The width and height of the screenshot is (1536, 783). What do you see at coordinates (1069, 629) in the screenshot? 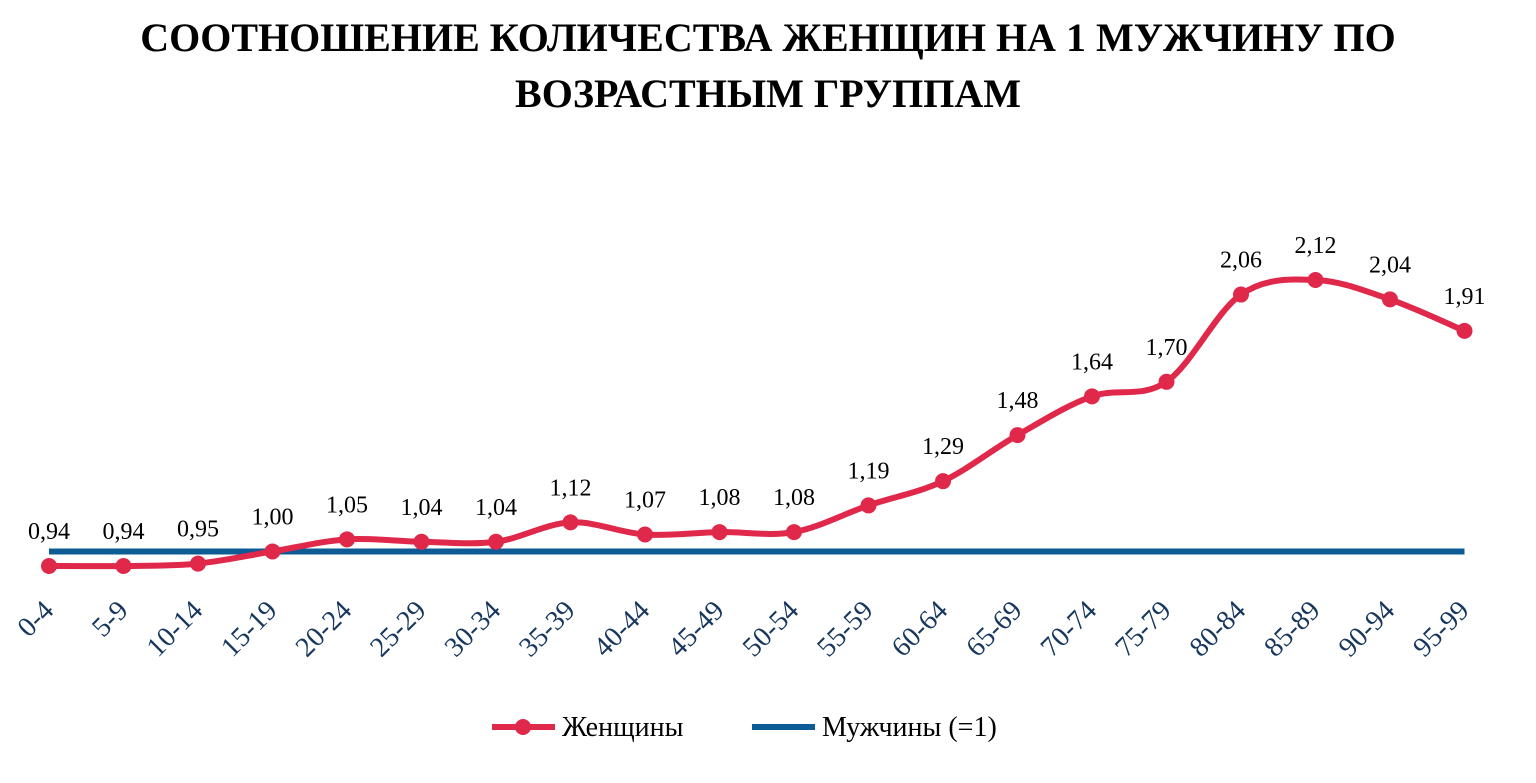
I see `x-tick-label: 70-74` at bounding box center [1069, 629].